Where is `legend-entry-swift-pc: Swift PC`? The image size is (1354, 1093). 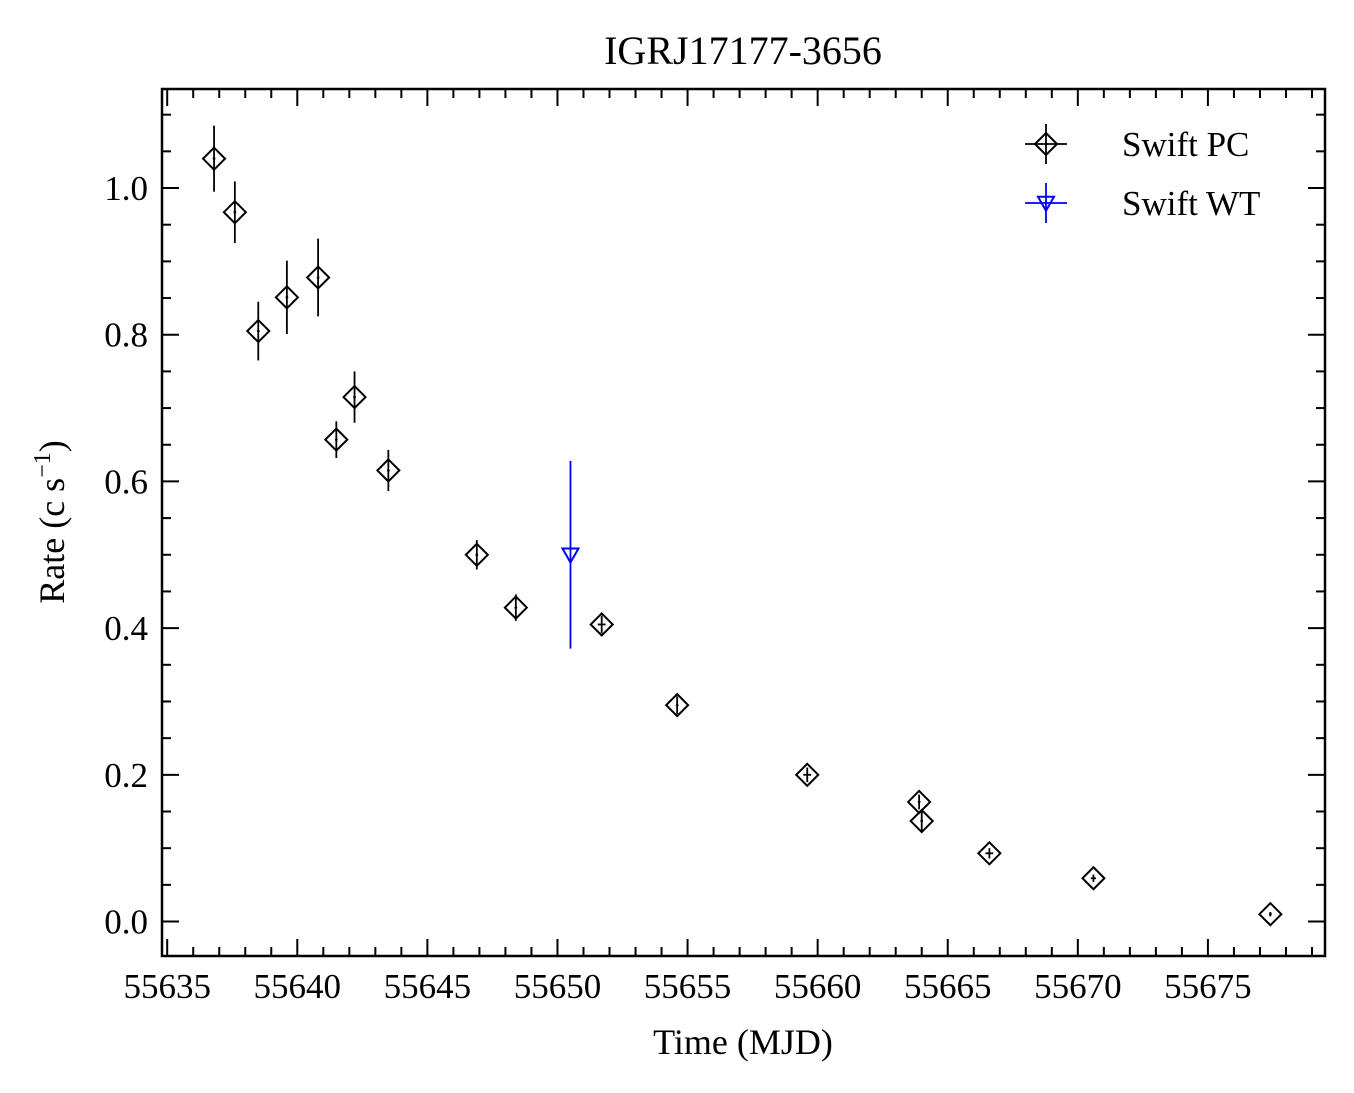
legend-entry-swift-pc: Swift PC is located at coordinates (1137, 144).